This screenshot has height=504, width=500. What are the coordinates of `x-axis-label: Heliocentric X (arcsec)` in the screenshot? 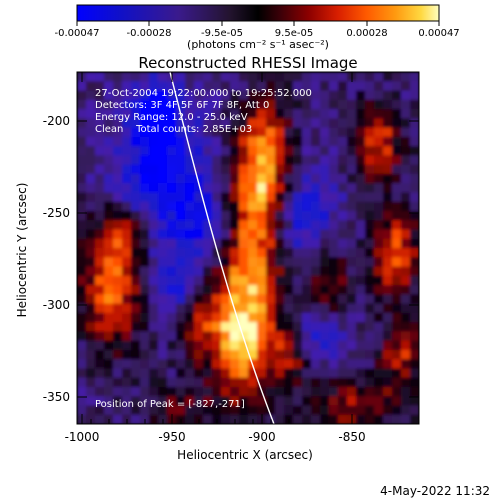 It's located at (245, 455).